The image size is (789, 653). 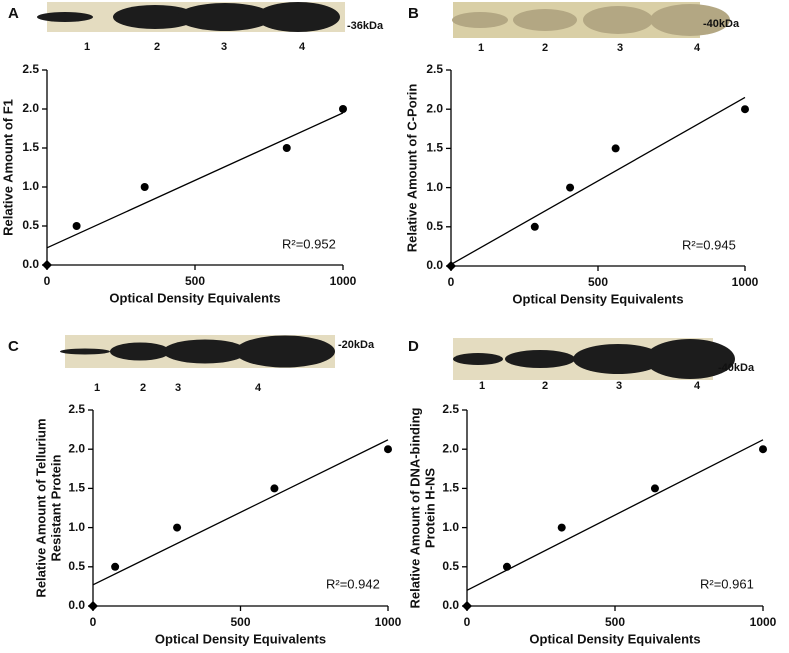 What do you see at coordinates (411, 168) in the screenshot?
I see `y-axis-label: Relative Amount of C-Porin` at bounding box center [411, 168].